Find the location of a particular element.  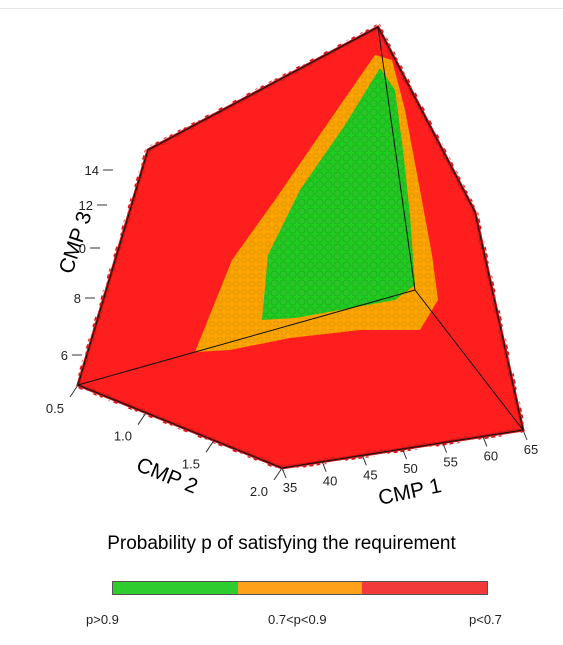

z-tick-1-label: 8 is located at coordinates (77, 298).